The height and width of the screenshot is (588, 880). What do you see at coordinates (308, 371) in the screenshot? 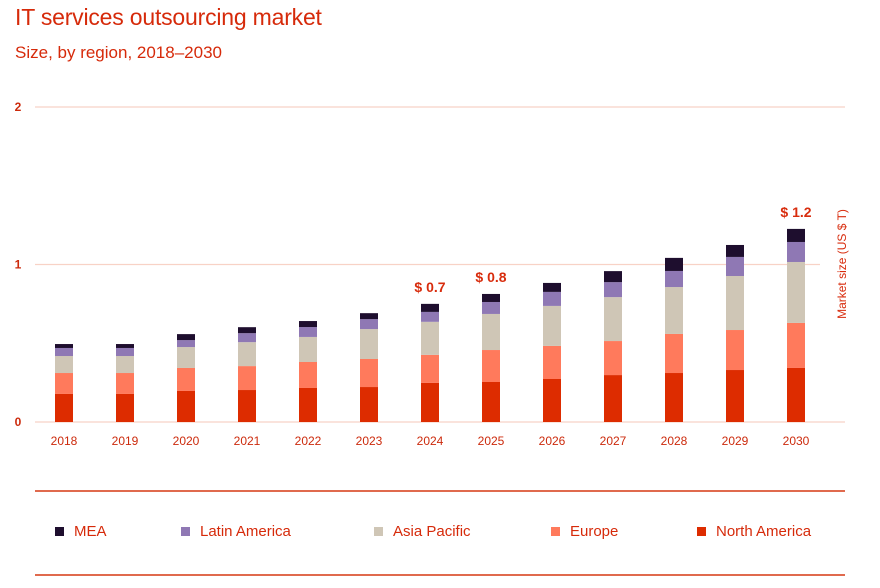
I see `bar-stack-2022` at bounding box center [308, 371].